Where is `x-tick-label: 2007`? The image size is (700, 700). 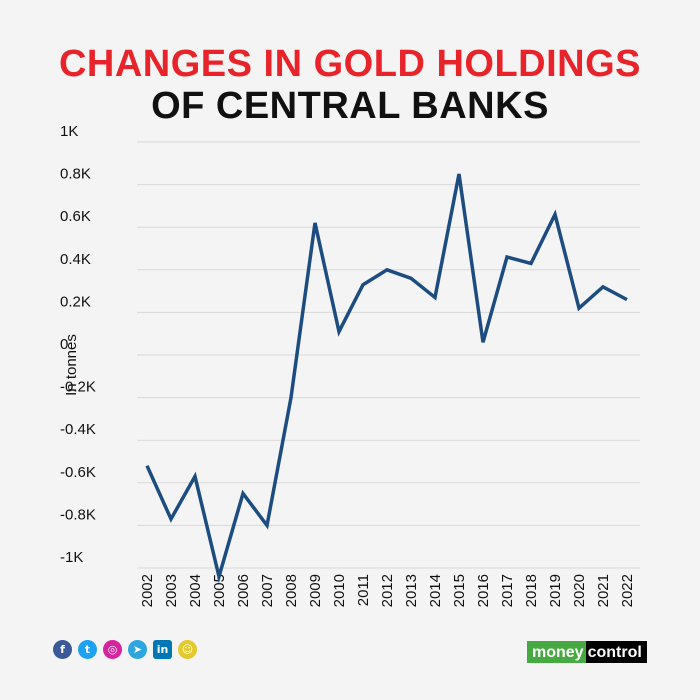
x-tick-label: 2007 is located at coordinates (267, 590).